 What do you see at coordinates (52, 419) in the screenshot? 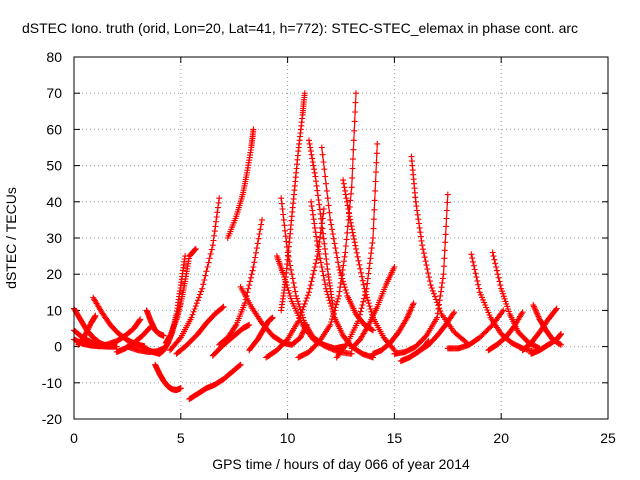
I see `y-tick-label: -20` at bounding box center [52, 419].